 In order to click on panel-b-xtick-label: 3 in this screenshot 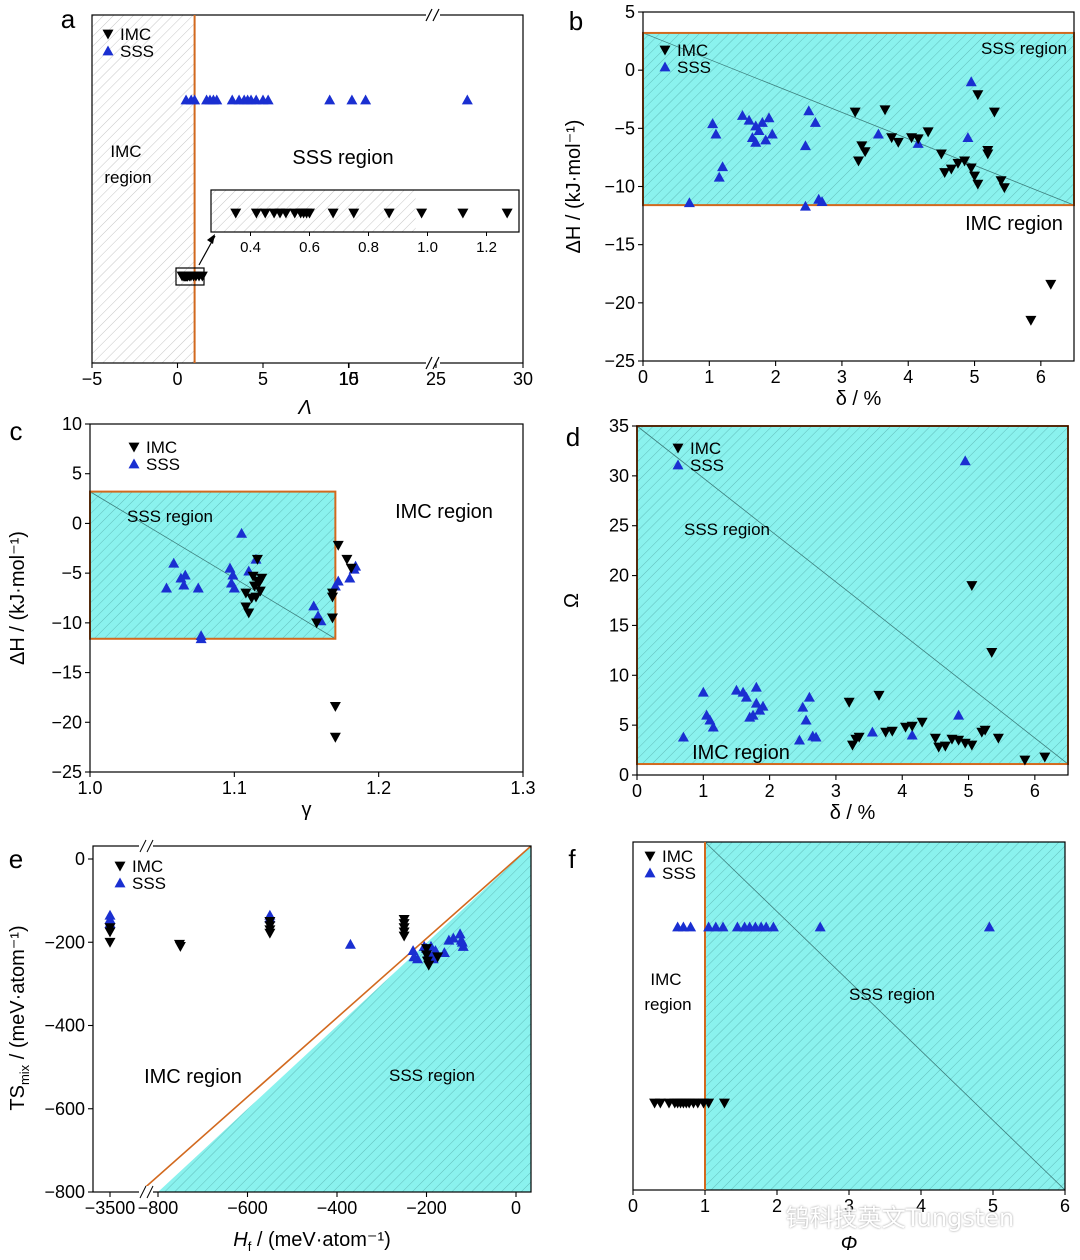, I will do `click(842, 377)`.